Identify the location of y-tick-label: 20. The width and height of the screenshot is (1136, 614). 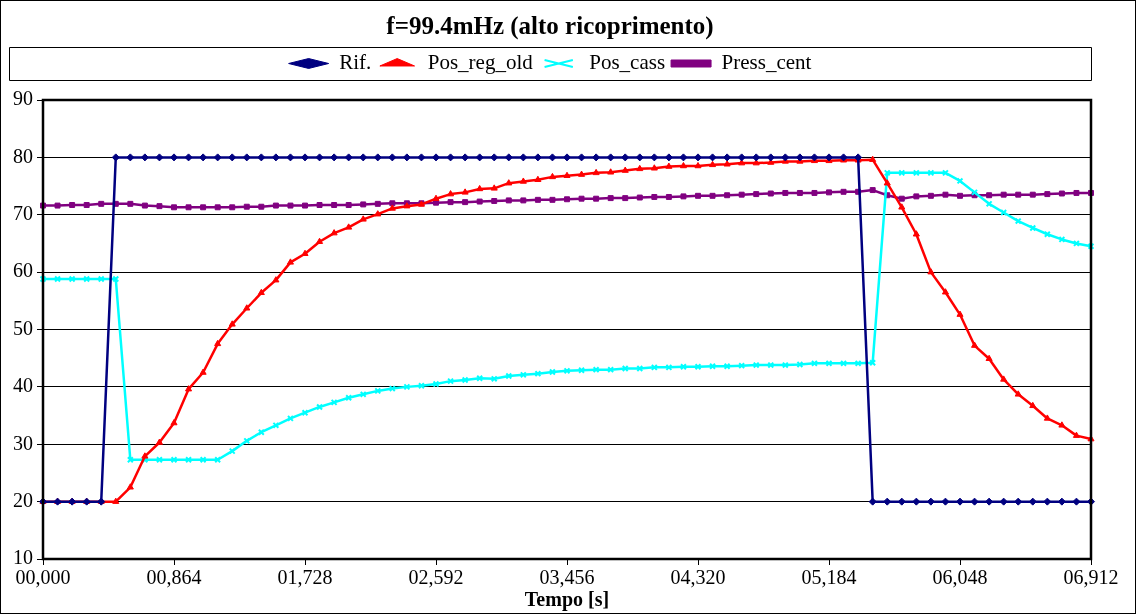
(23, 499).